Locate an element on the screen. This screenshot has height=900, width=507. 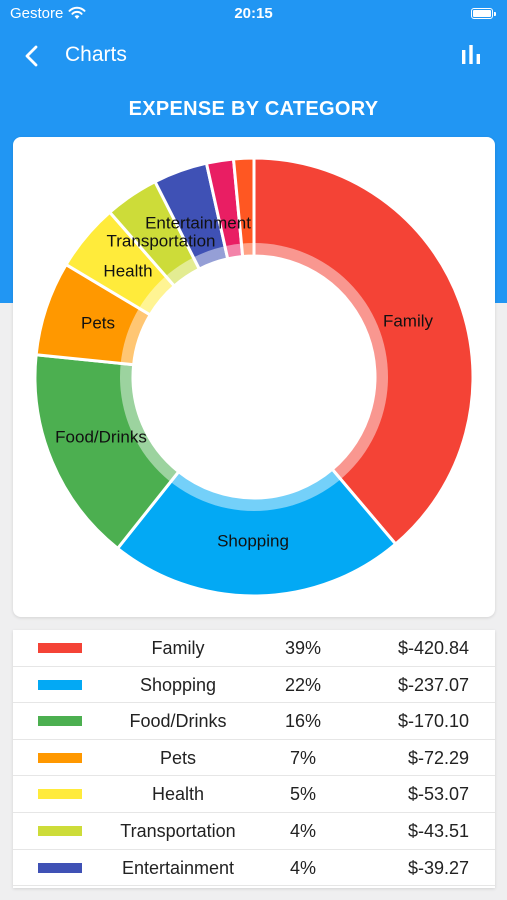
back-button is located at coordinates (32, 56).